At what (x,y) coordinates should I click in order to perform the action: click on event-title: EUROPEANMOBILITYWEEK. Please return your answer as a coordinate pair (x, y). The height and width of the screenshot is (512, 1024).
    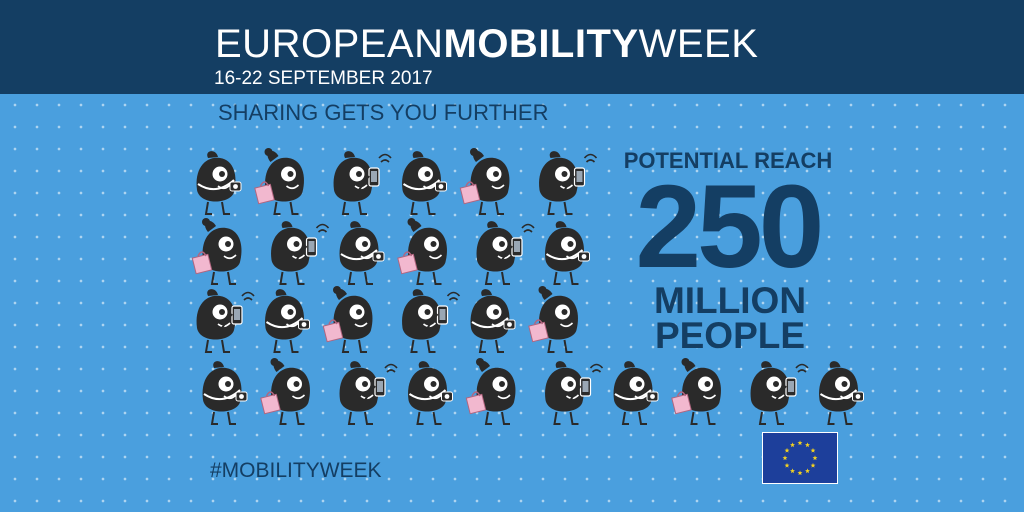
    Looking at the image, I should click on (486, 44).